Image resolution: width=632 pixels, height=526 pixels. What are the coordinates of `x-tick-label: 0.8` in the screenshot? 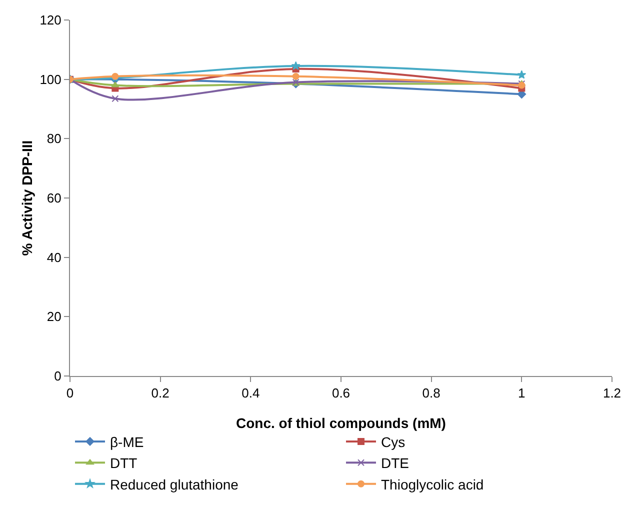 It's located at (431, 393).